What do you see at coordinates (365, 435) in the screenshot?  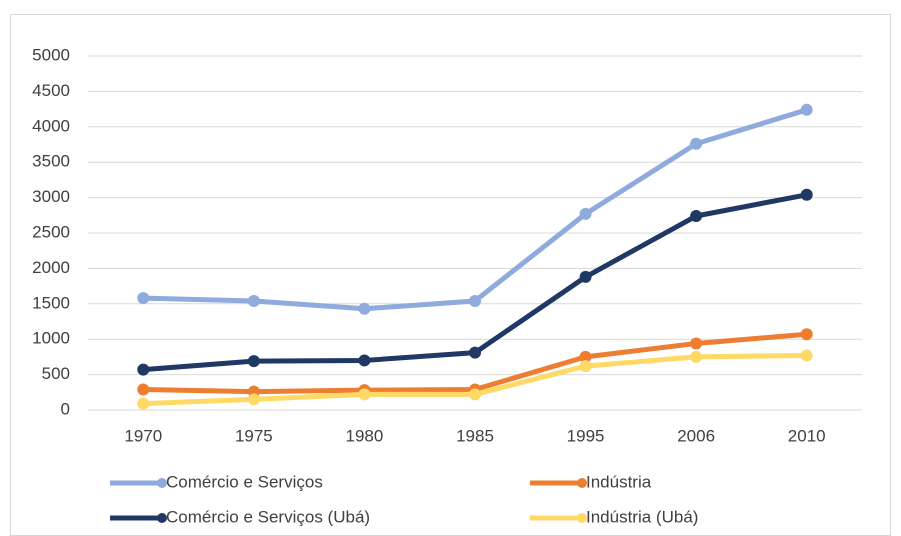 I see `x-tick-label: 1980` at bounding box center [365, 435].